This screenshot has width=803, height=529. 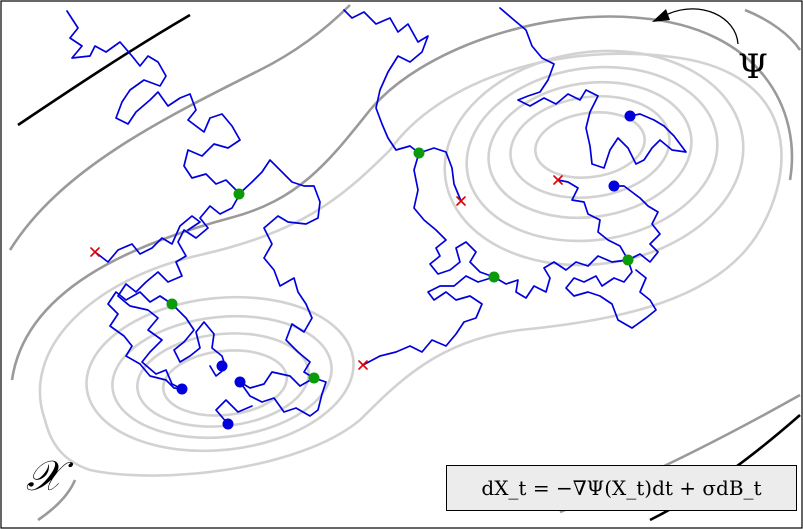 I want to click on rotation-arrow-head, so click(x=661, y=15).